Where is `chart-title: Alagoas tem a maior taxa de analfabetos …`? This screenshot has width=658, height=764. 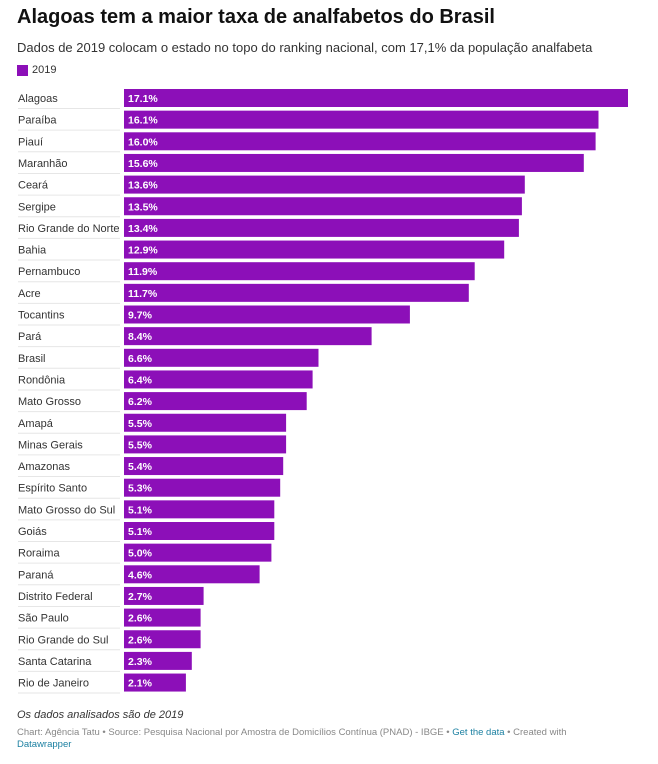 chart-title: Alagoas tem a maior taxa de analfabetos … is located at coordinates (256, 17).